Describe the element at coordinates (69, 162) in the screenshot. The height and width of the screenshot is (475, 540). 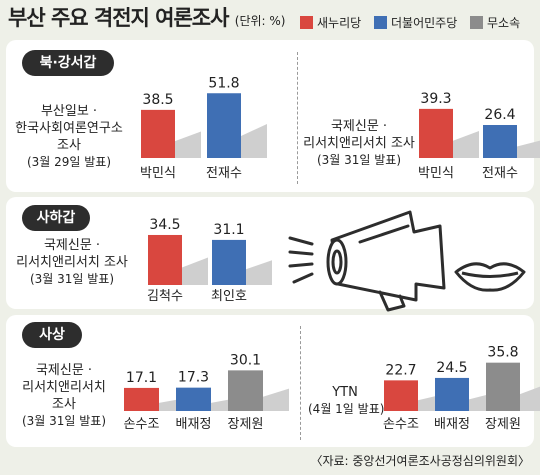
I see `source-date: (3월 29일 발표)` at that location.